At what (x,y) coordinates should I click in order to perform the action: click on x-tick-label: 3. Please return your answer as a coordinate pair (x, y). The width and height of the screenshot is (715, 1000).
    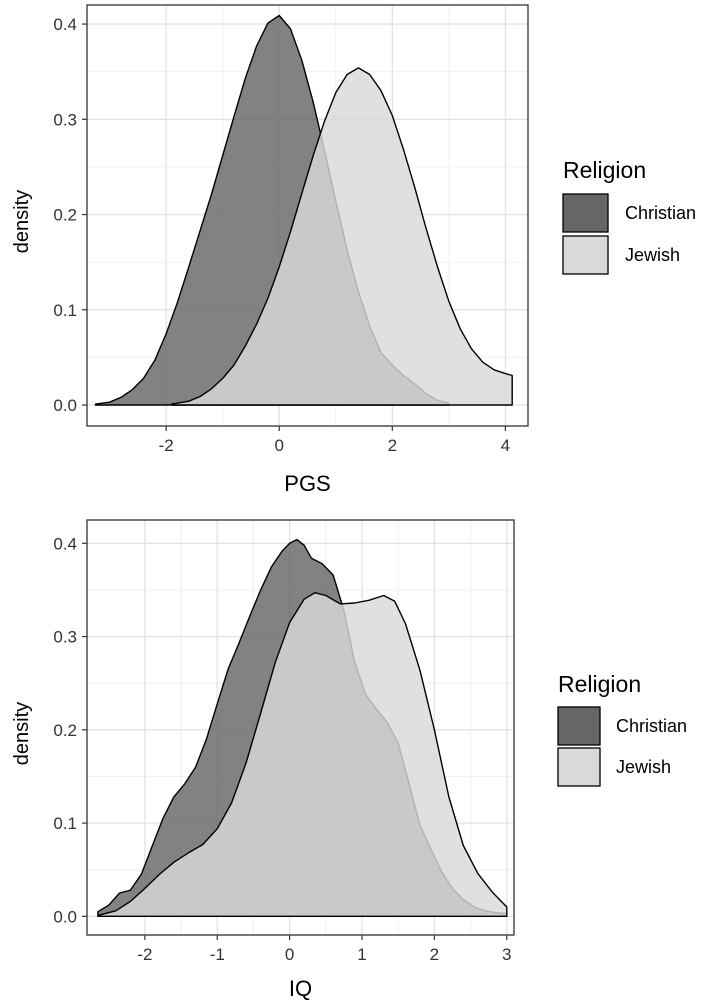
    Looking at the image, I should click on (506, 954).